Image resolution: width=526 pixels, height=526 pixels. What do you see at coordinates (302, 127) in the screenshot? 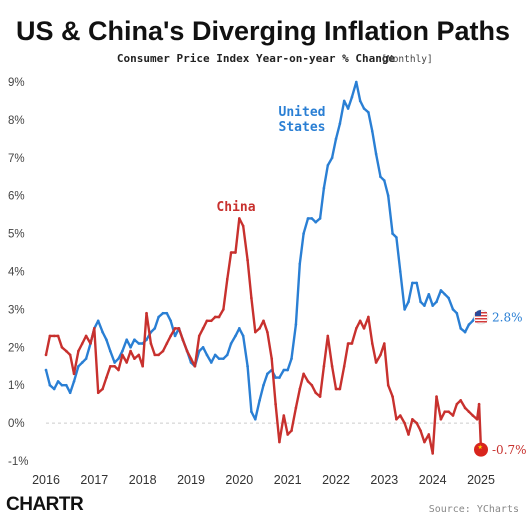
I see `series-label-line: States` at bounding box center [302, 127].